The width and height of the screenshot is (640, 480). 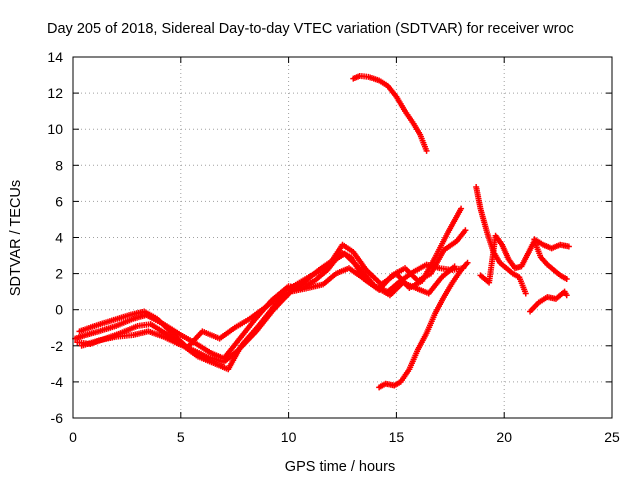 I want to click on x-axis-label: GPS time / hours, so click(x=340, y=467).